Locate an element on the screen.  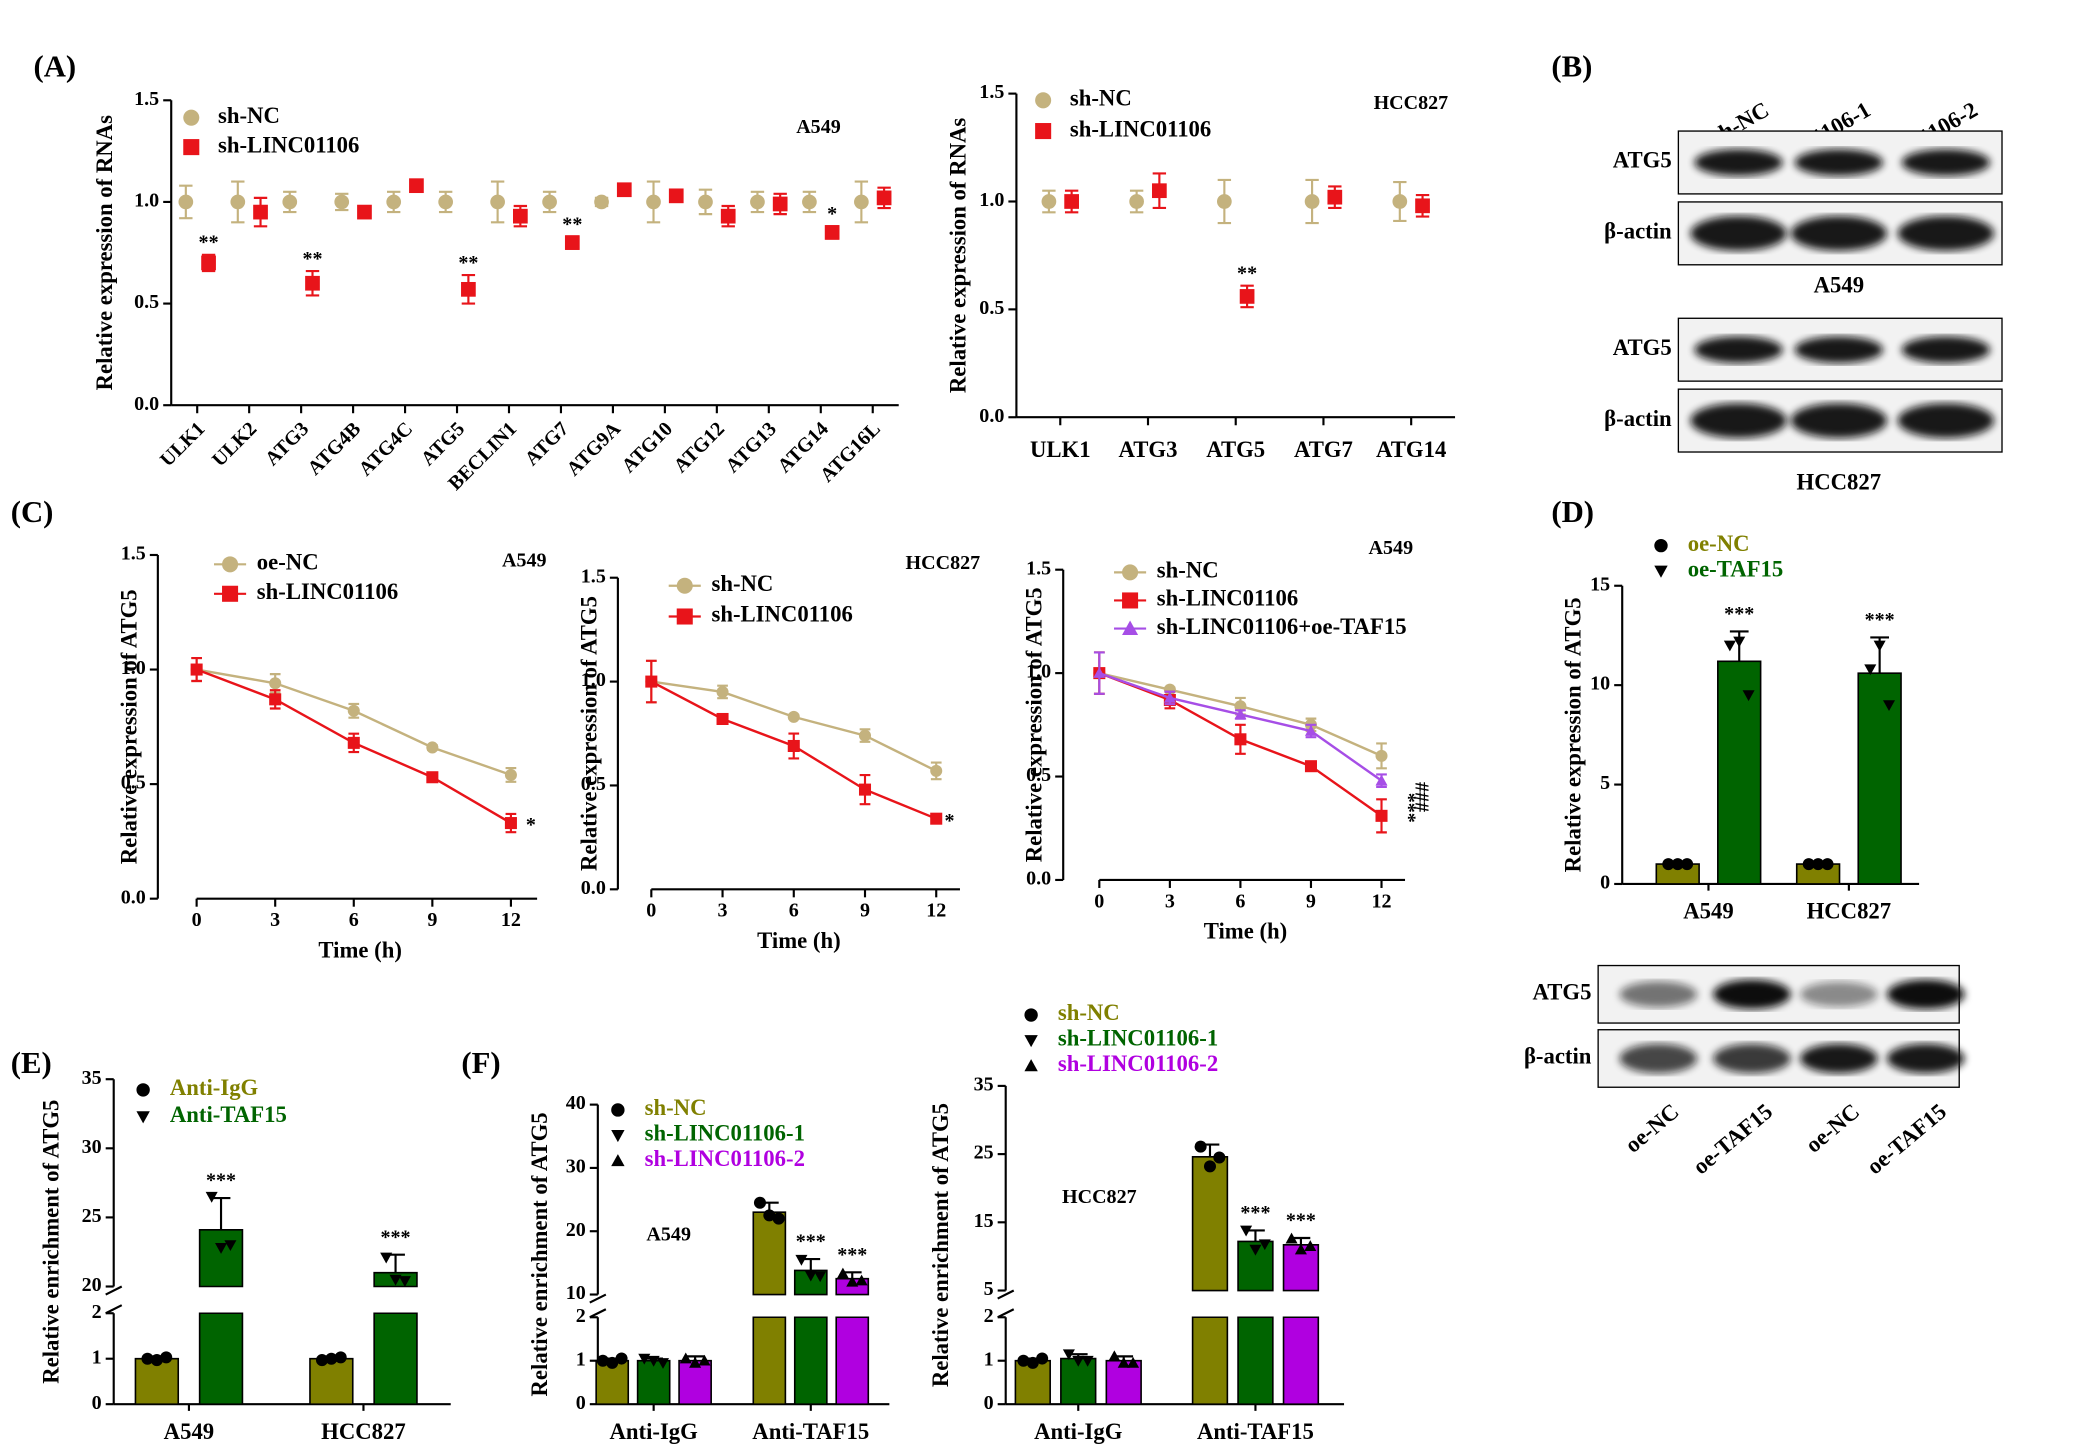
x-tick-label: ATG14 is located at coordinates (1411, 449).